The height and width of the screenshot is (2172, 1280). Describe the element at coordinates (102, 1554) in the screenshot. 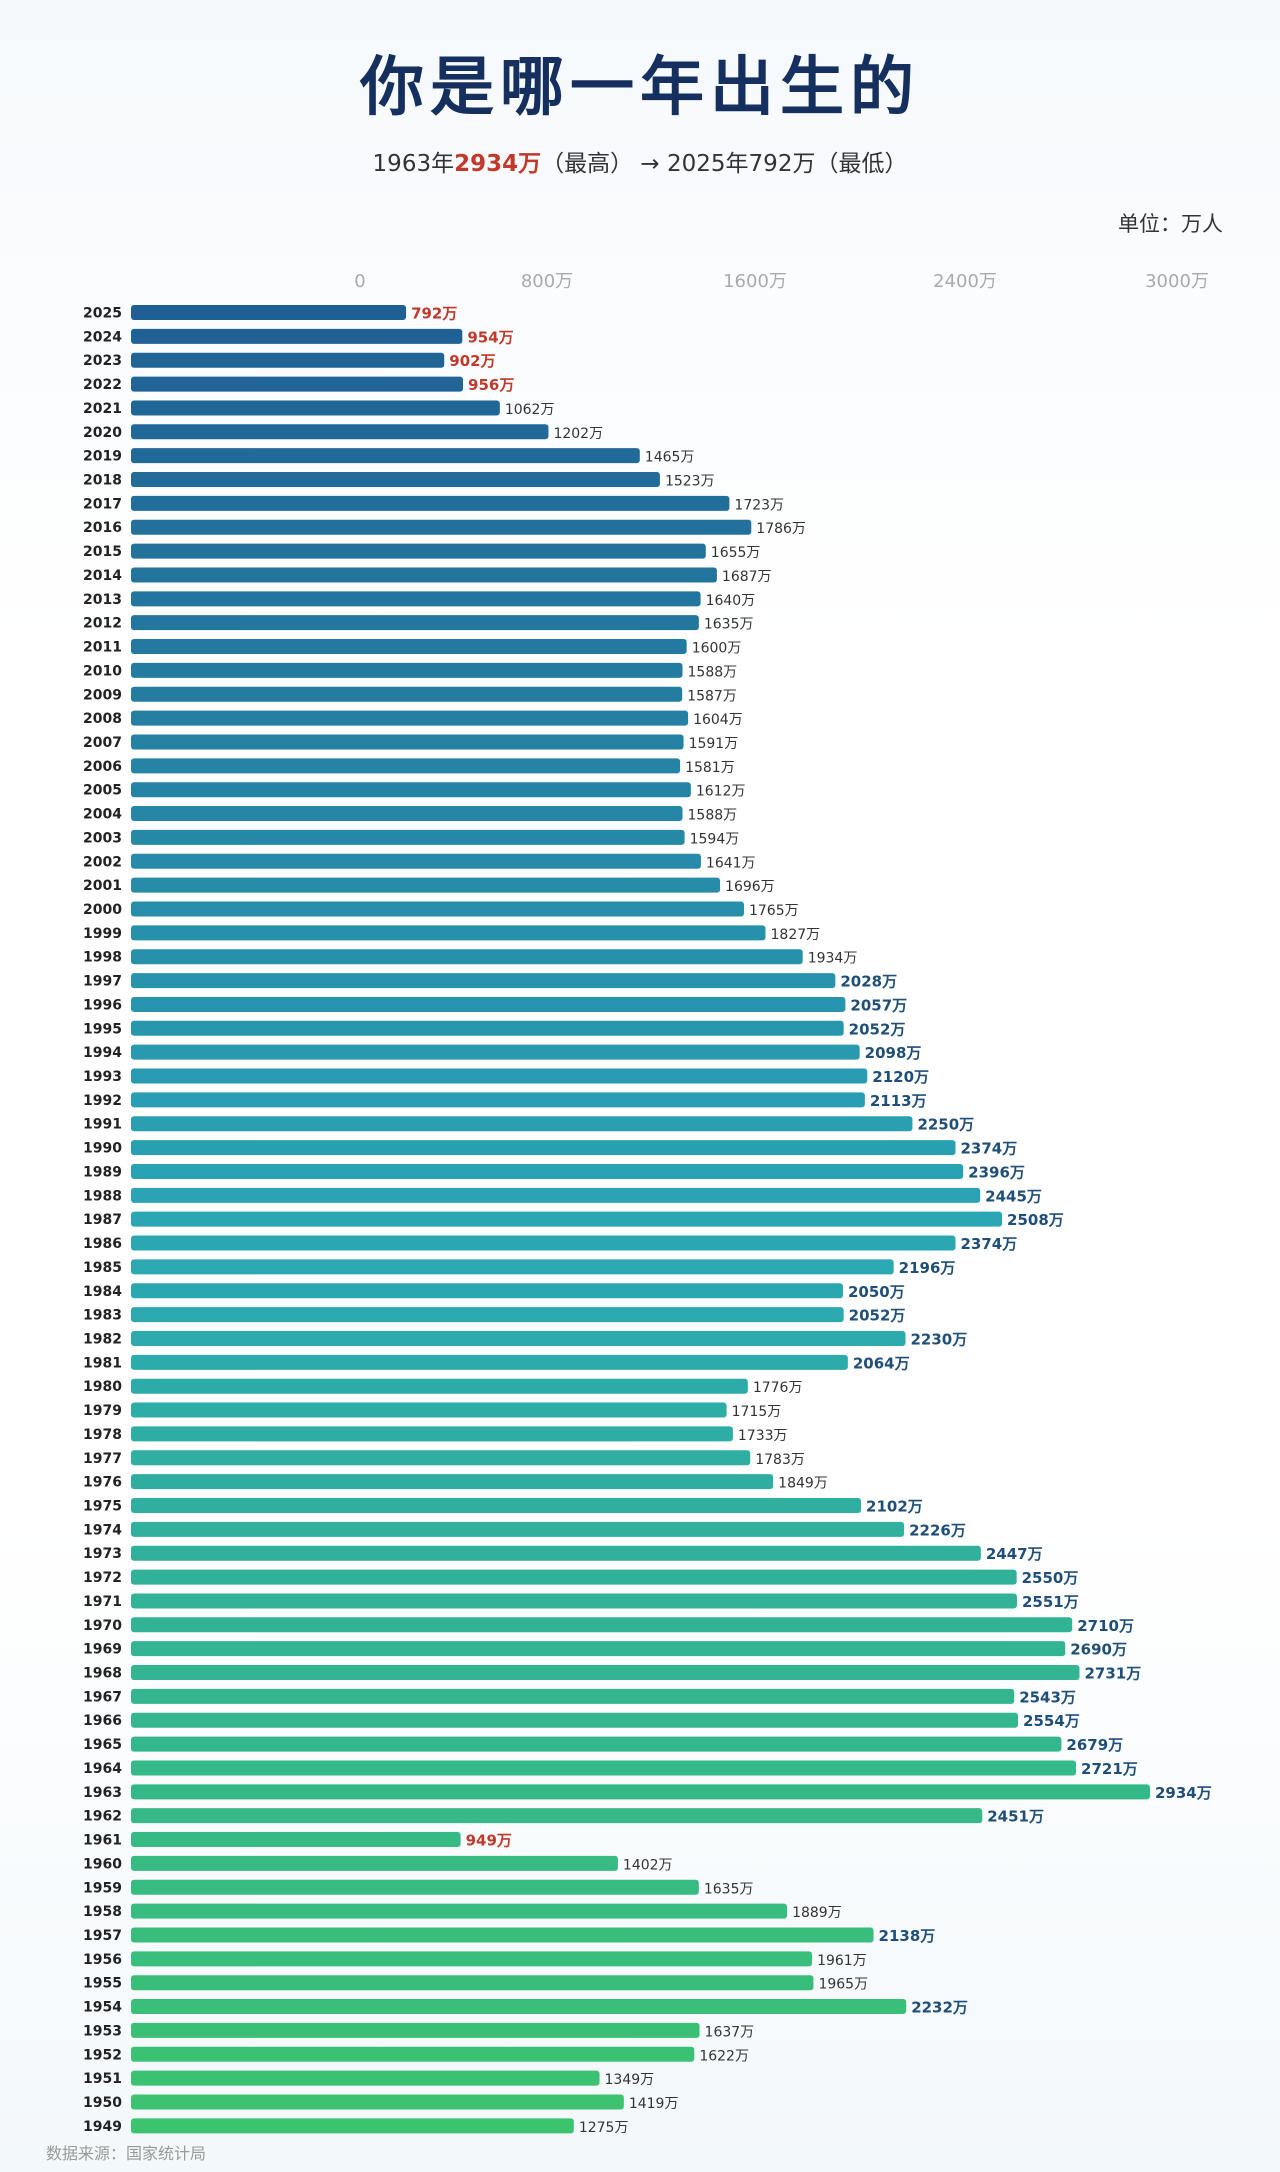

I see `year-label: 1973` at that location.